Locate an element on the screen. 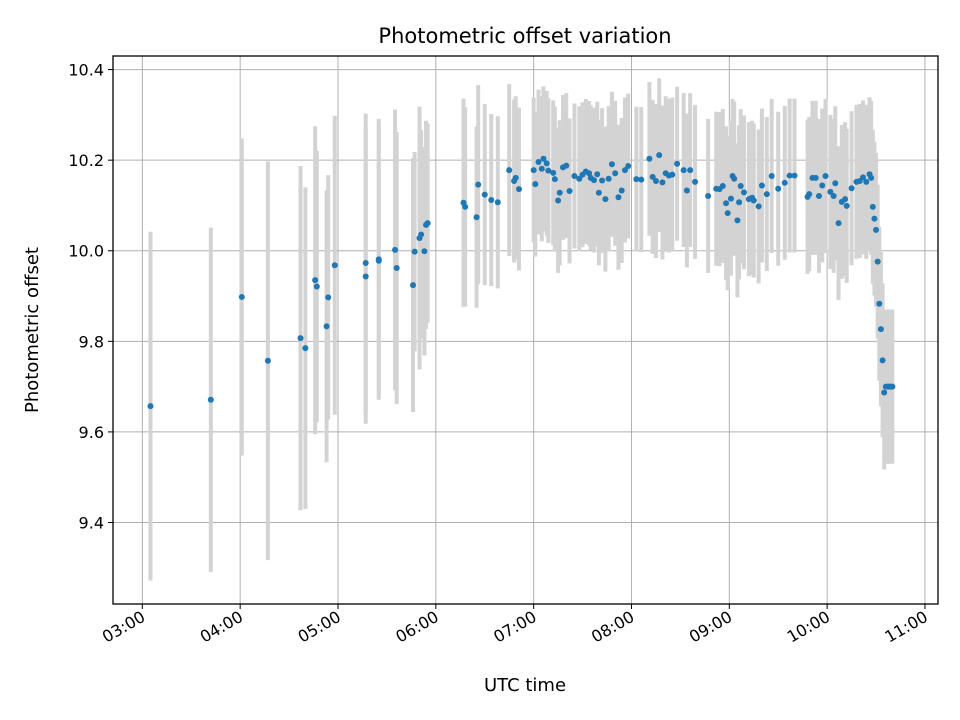 This screenshot has width=960, height=720. y-tick-label: 9.6 is located at coordinates (91, 432).